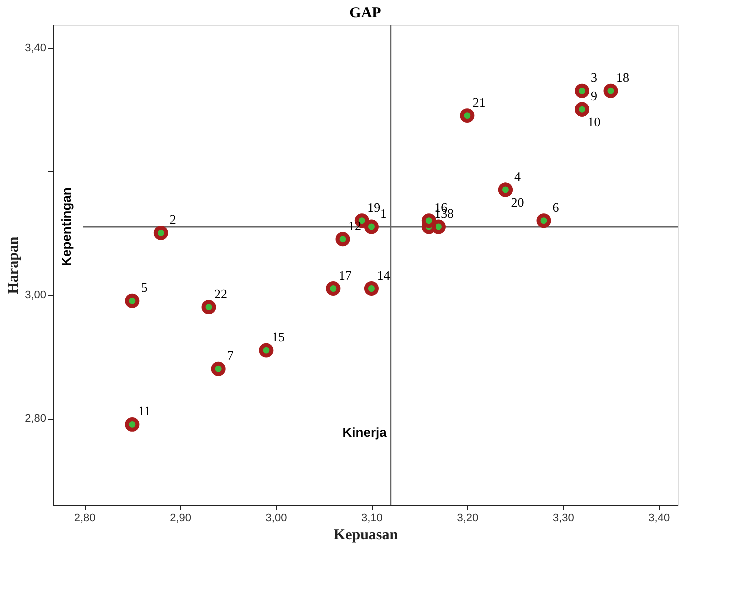 The image size is (733, 614). Describe the element at coordinates (144, 411) in the screenshot. I see `annotation: 11` at that location.